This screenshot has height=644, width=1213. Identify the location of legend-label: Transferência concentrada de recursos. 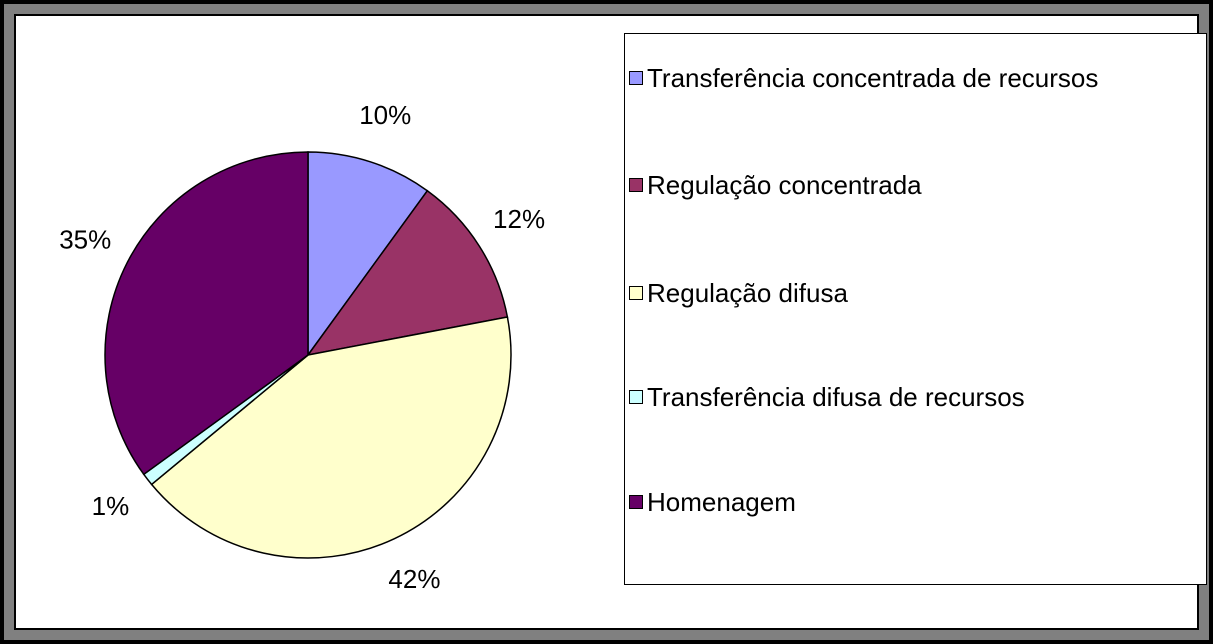
(873, 78).